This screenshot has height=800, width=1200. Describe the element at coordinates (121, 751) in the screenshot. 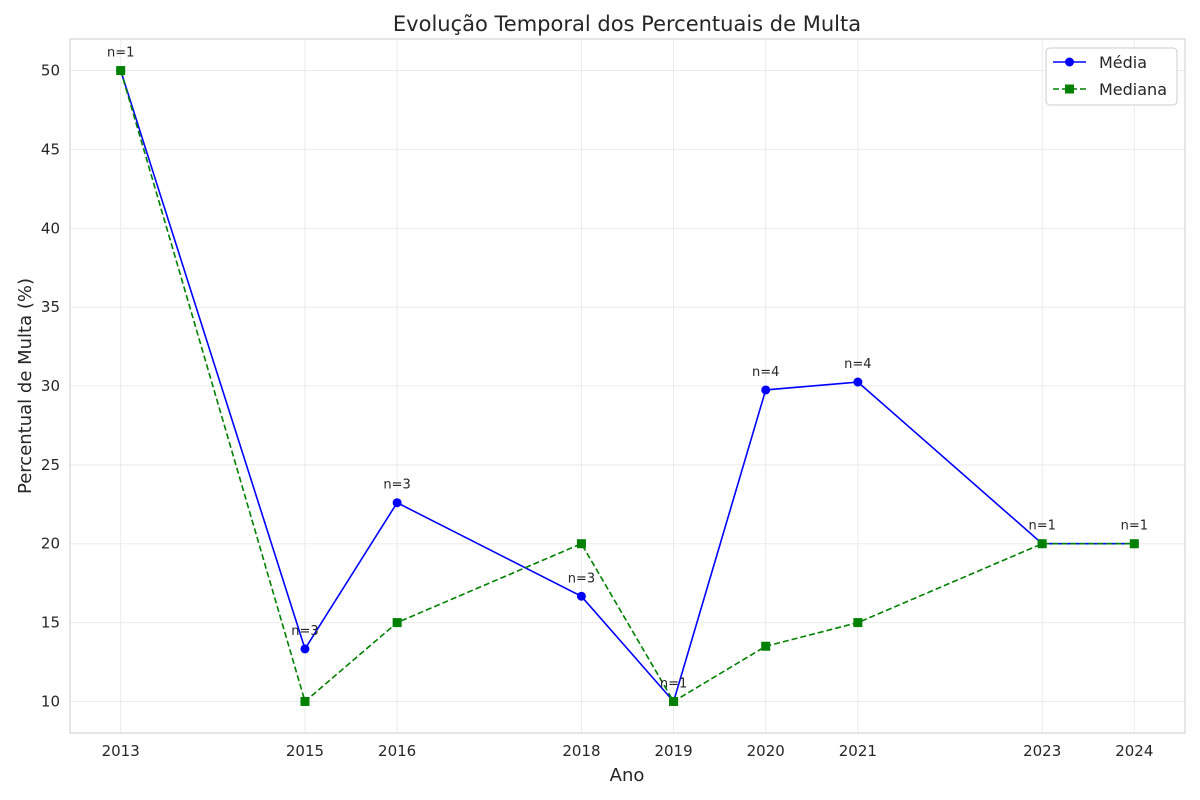

I see `x-tick-label: 2013` at that location.